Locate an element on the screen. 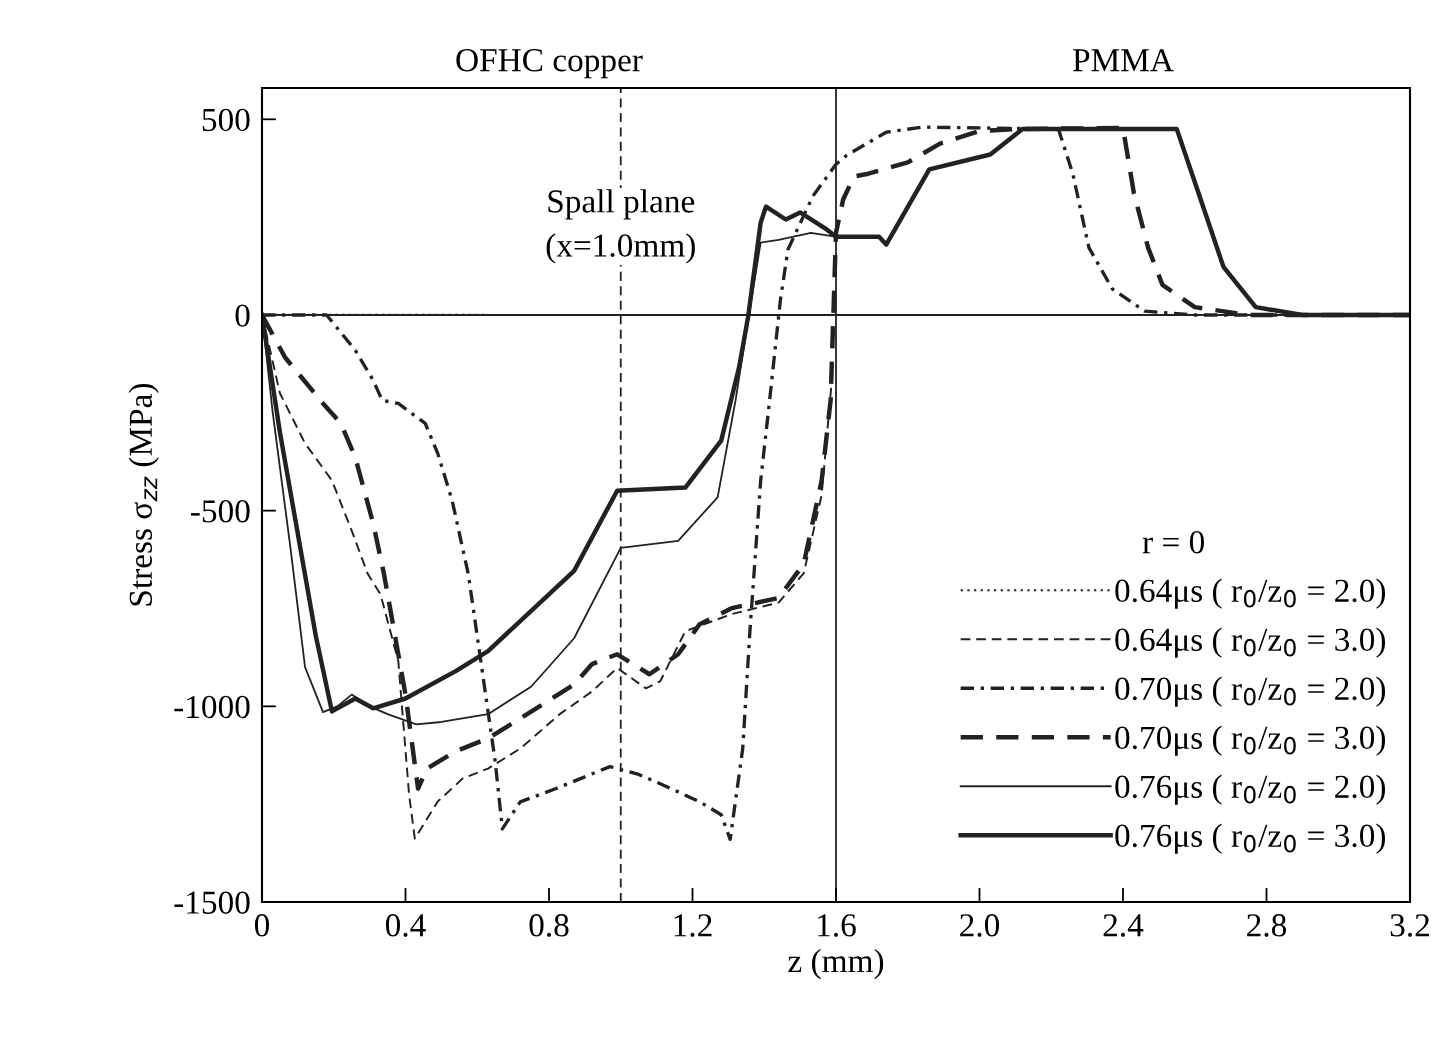  legend-label: 0.64μs ( r$_{0}$/z$_{0}$ = 3.0) is located at coordinates (1250, 642).